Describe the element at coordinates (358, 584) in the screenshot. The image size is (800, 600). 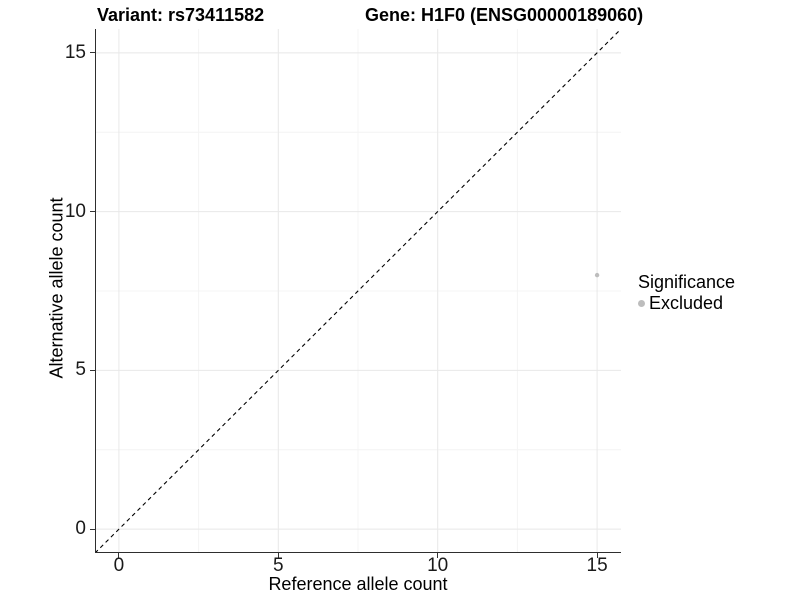
I see `x-axis-title: Reference allele count` at that location.